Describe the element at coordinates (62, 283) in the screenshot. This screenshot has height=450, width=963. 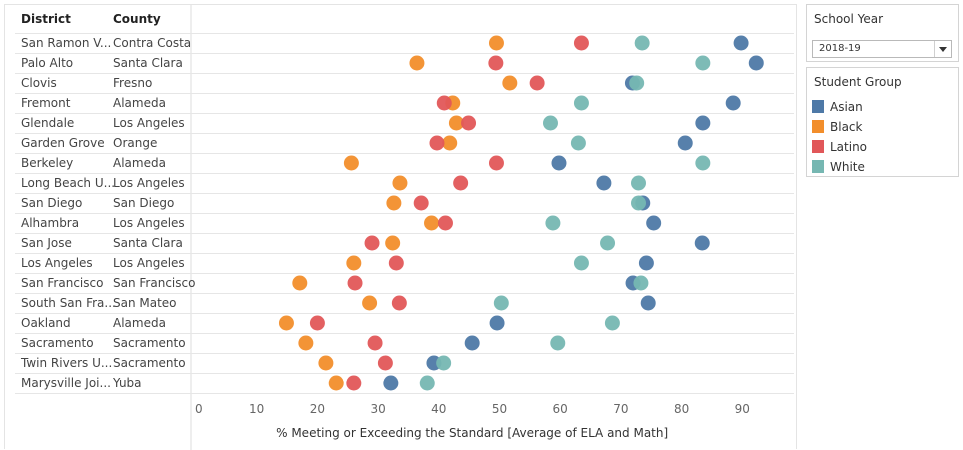
I see `district-label-san-francisco: San Francisco` at that location.